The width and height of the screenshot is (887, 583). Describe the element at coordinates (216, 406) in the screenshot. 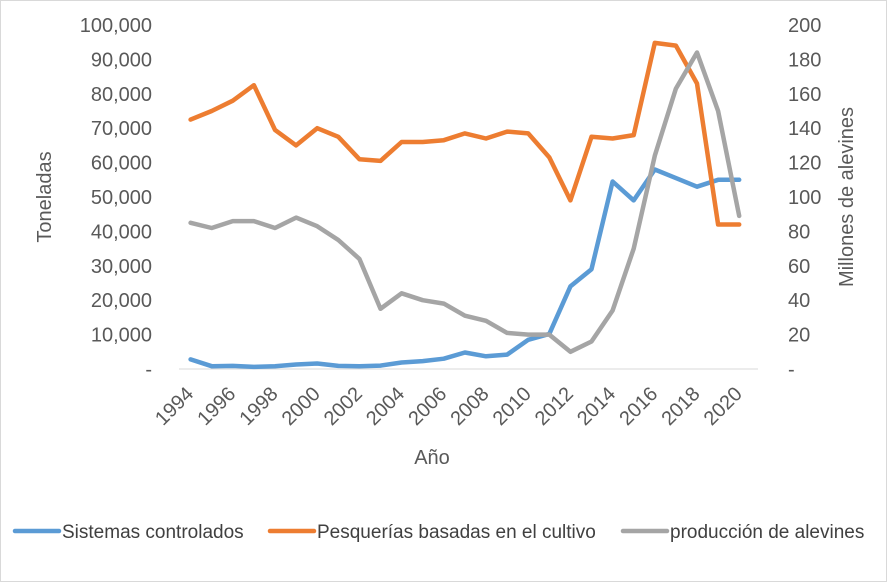

I see `x-tick-label: 1996` at that location.